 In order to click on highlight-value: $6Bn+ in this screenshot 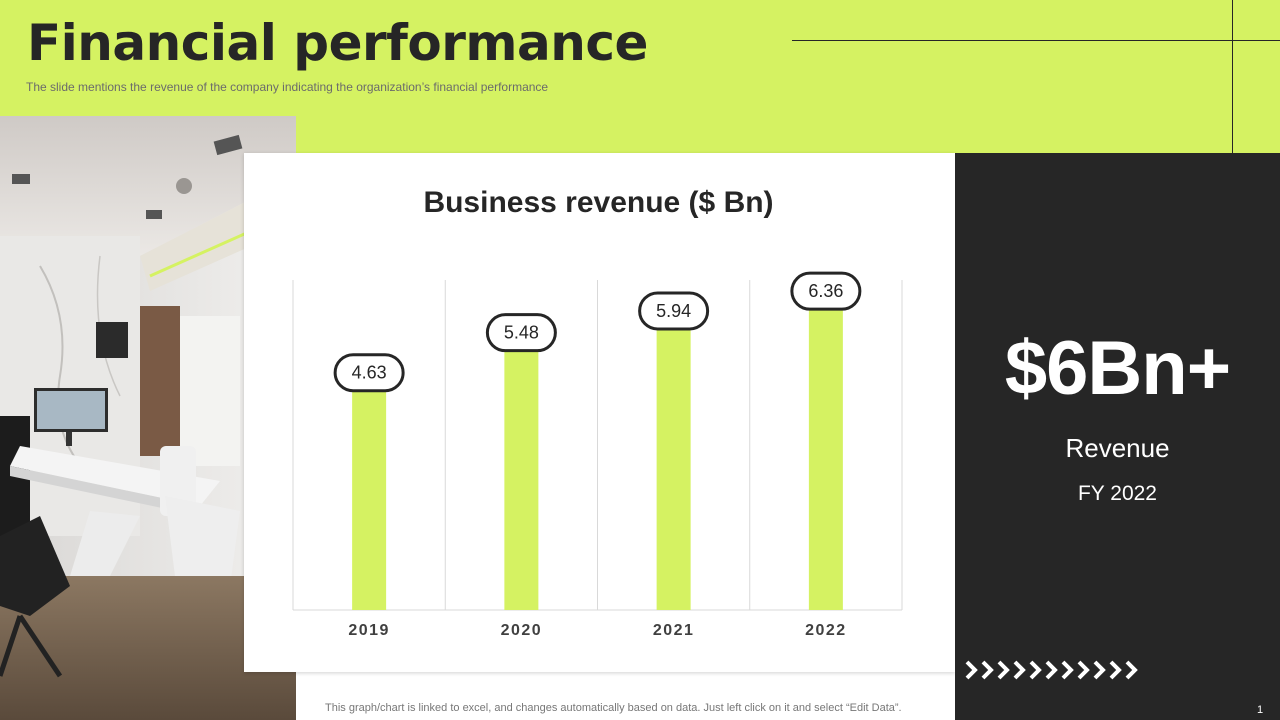, I will do `click(1117, 368)`.